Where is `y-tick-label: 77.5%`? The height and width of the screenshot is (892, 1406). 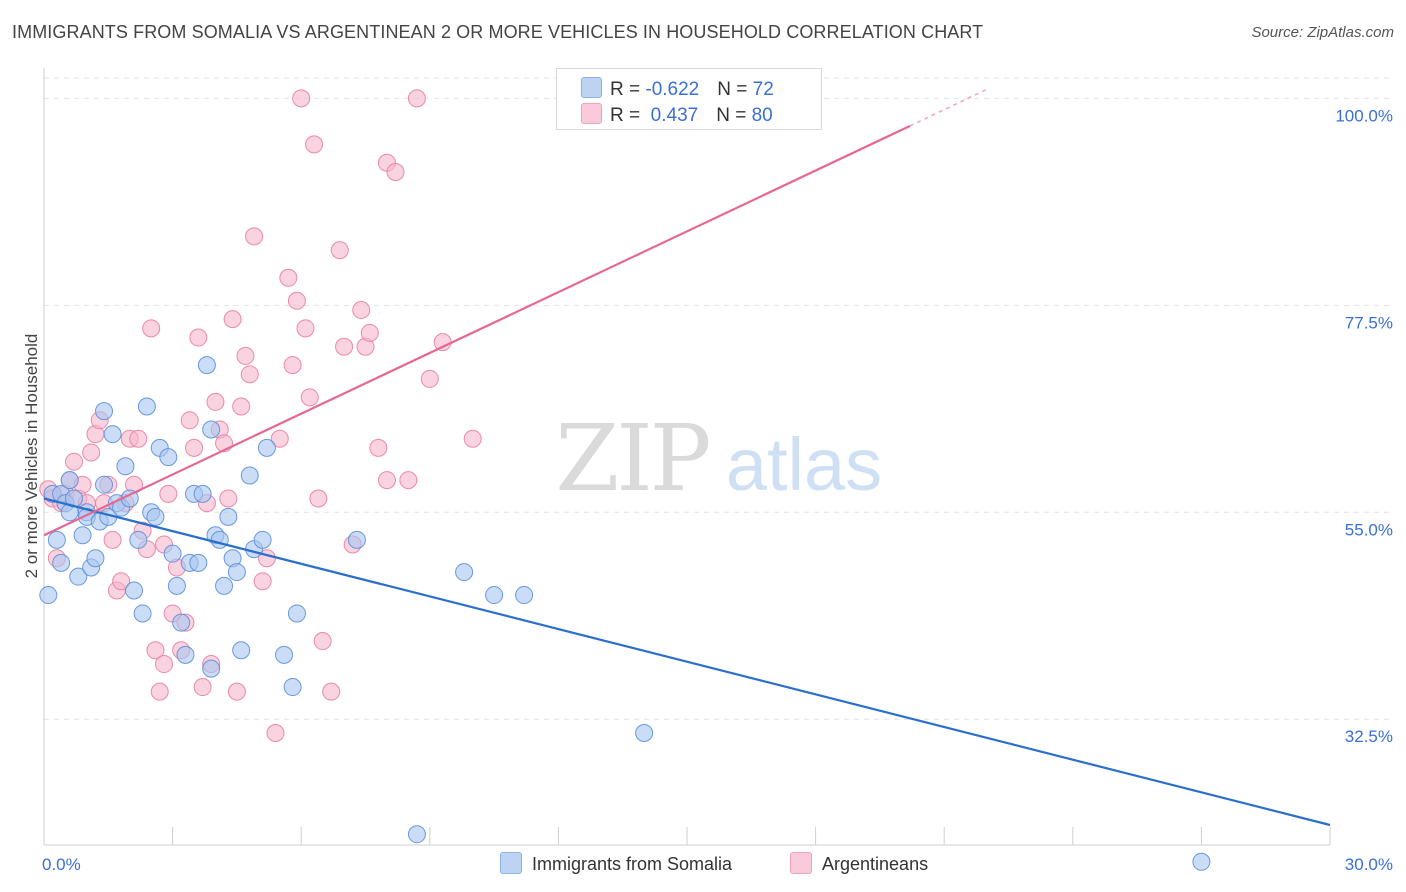 y-tick-label: 77.5% is located at coordinates (1369, 322).